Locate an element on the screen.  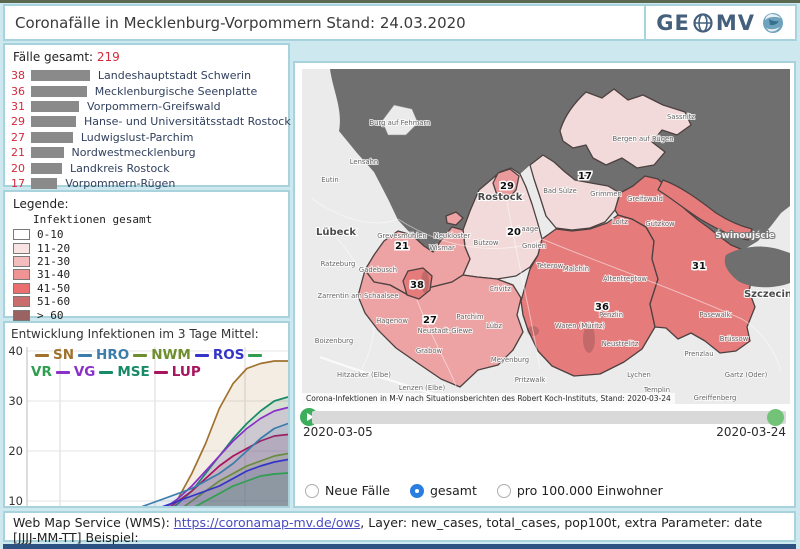
city-label: Świnoujście is located at coordinates (745, 235).